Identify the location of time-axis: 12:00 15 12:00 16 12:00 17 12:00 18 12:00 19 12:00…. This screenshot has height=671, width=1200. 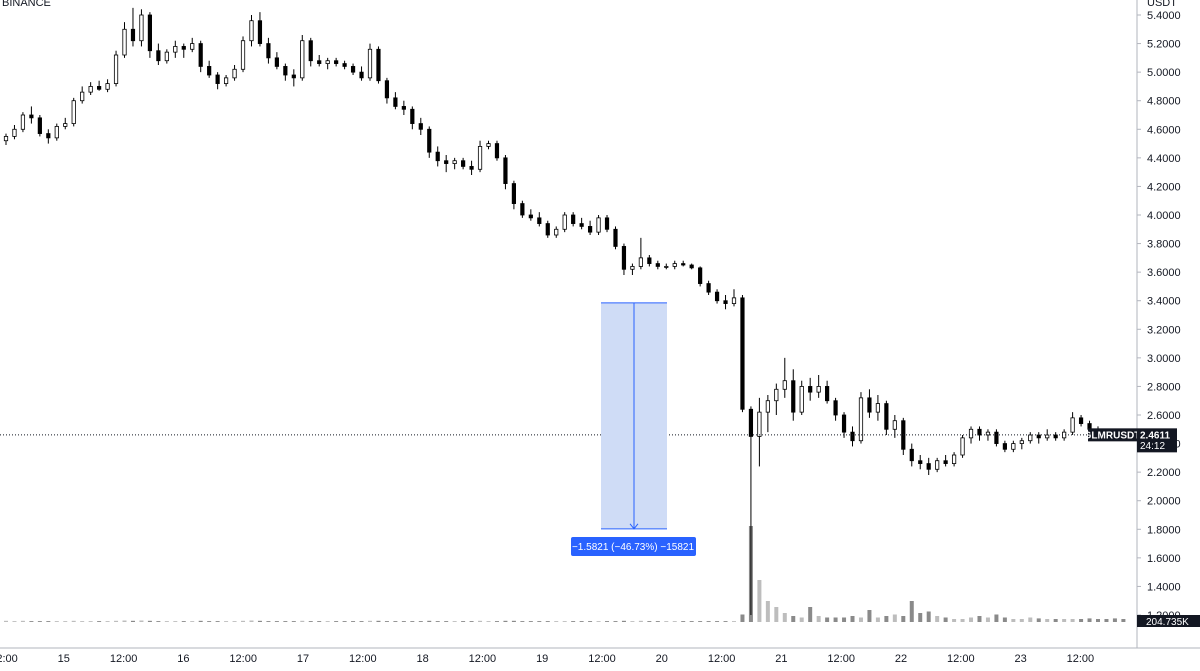
(600, 656).